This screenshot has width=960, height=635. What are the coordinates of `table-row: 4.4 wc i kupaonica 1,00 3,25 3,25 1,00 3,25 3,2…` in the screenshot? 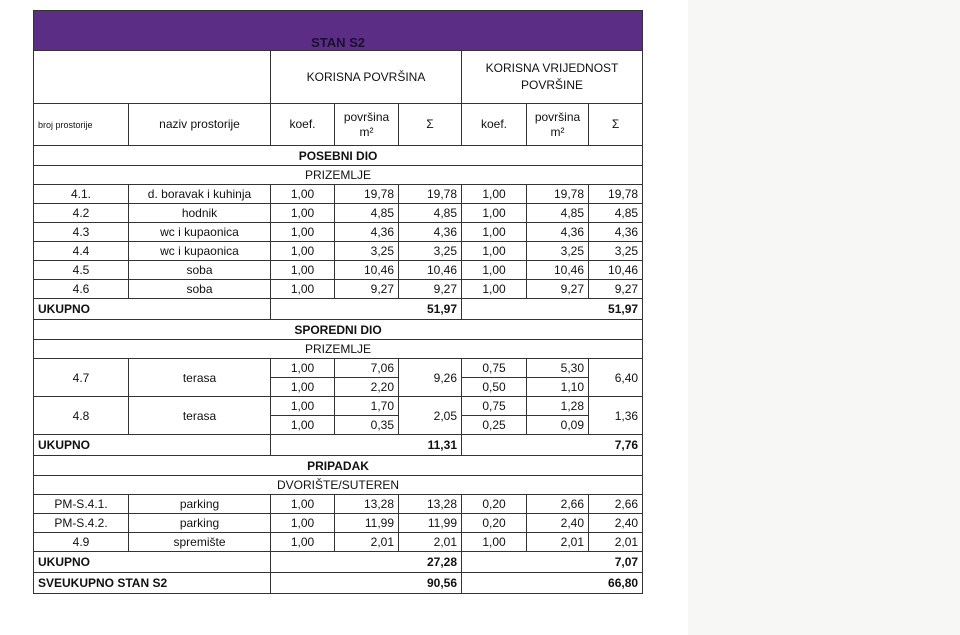 It's located at (338, 251).